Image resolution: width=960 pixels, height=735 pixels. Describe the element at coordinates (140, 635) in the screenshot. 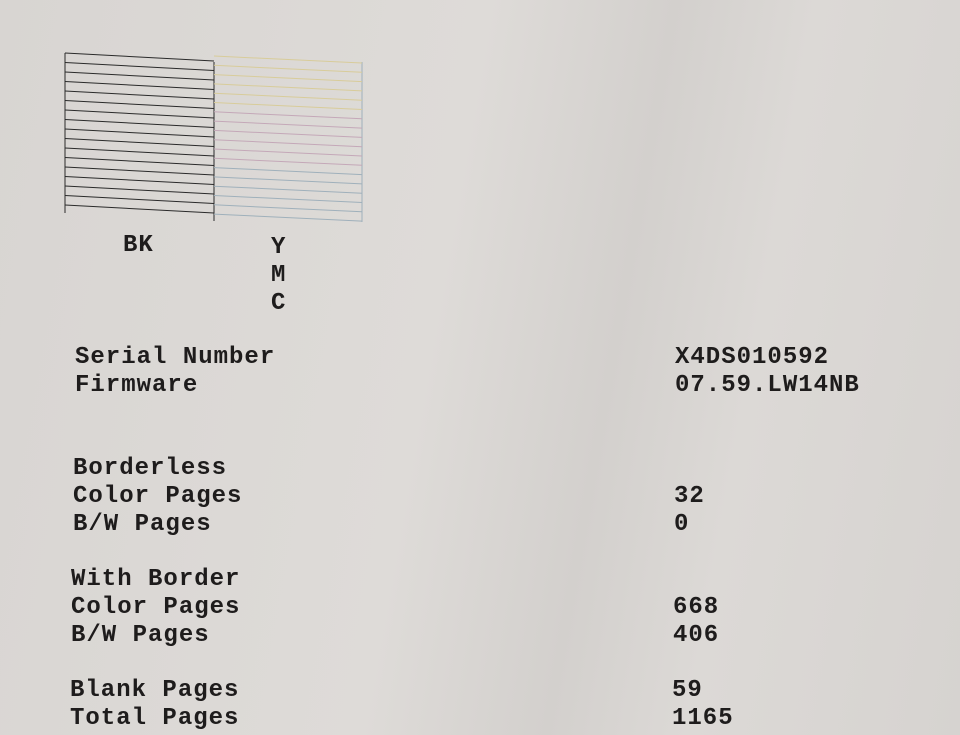

I see `border-bw-label: B/W Pages` at that location.